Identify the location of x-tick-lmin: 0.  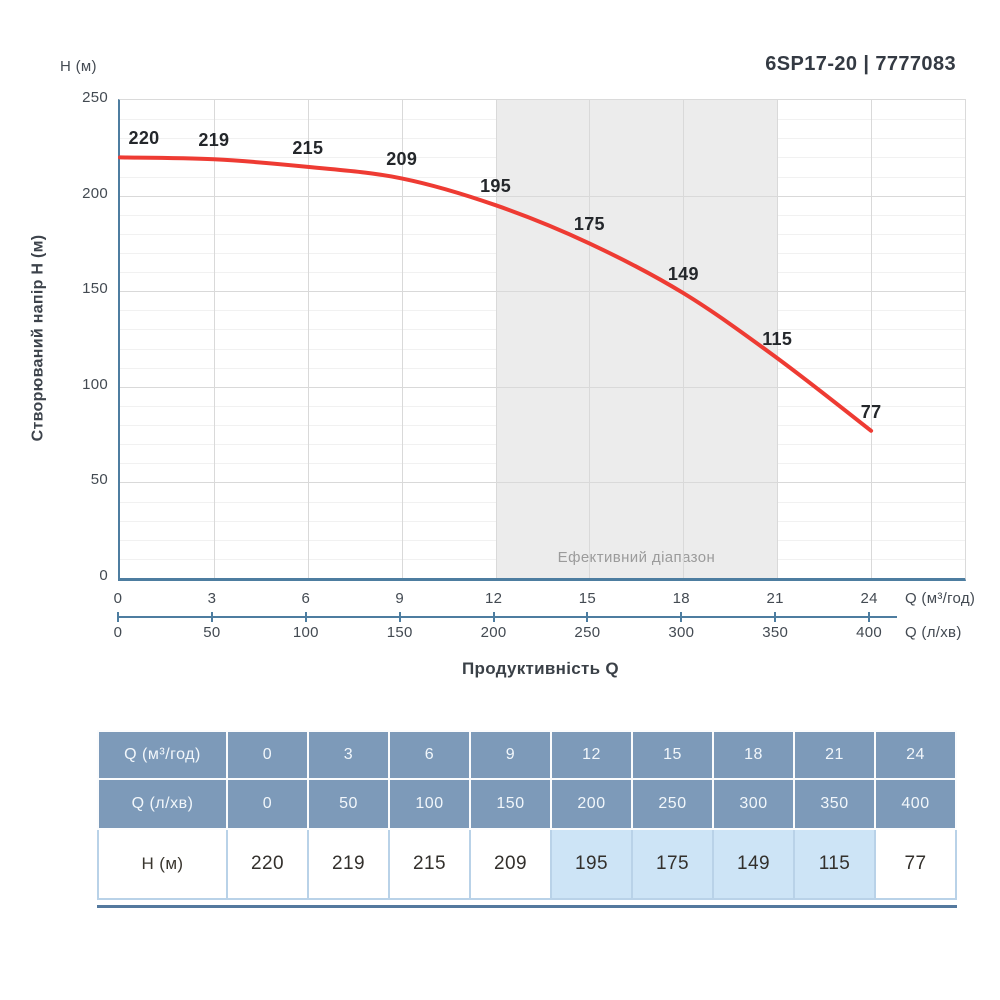
(118, 632).